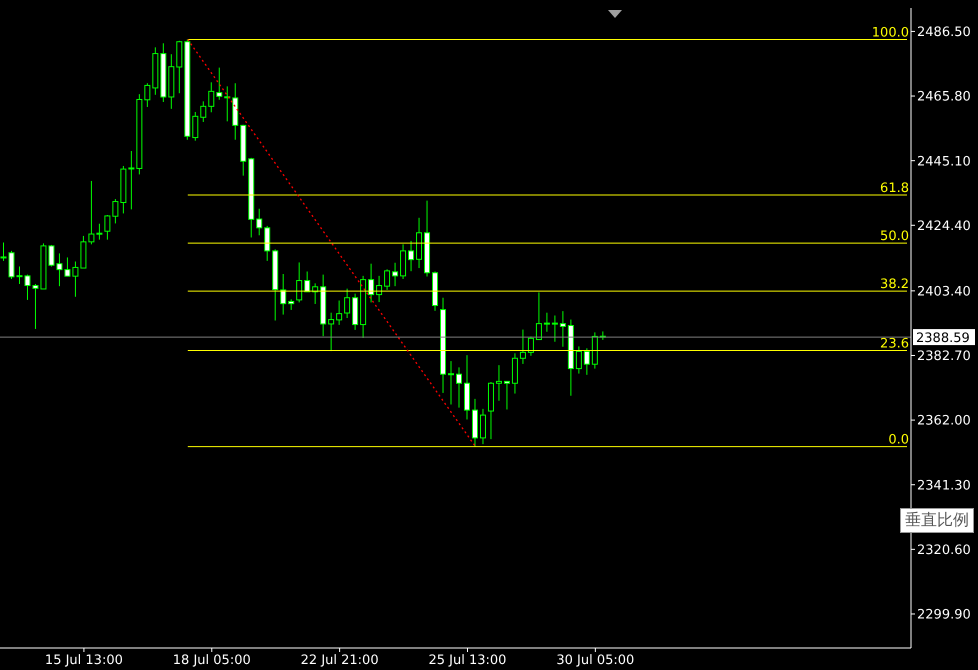  Describe the element at coordinates (944, 356) in the screenshot. I see `y-tick-label: 2382.70` at that location.